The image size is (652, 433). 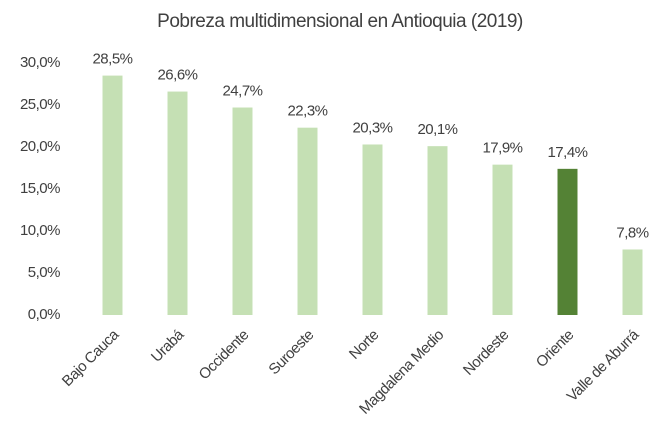 I want to click on x-tick-label: Urabá, so click(x=168, y=346).